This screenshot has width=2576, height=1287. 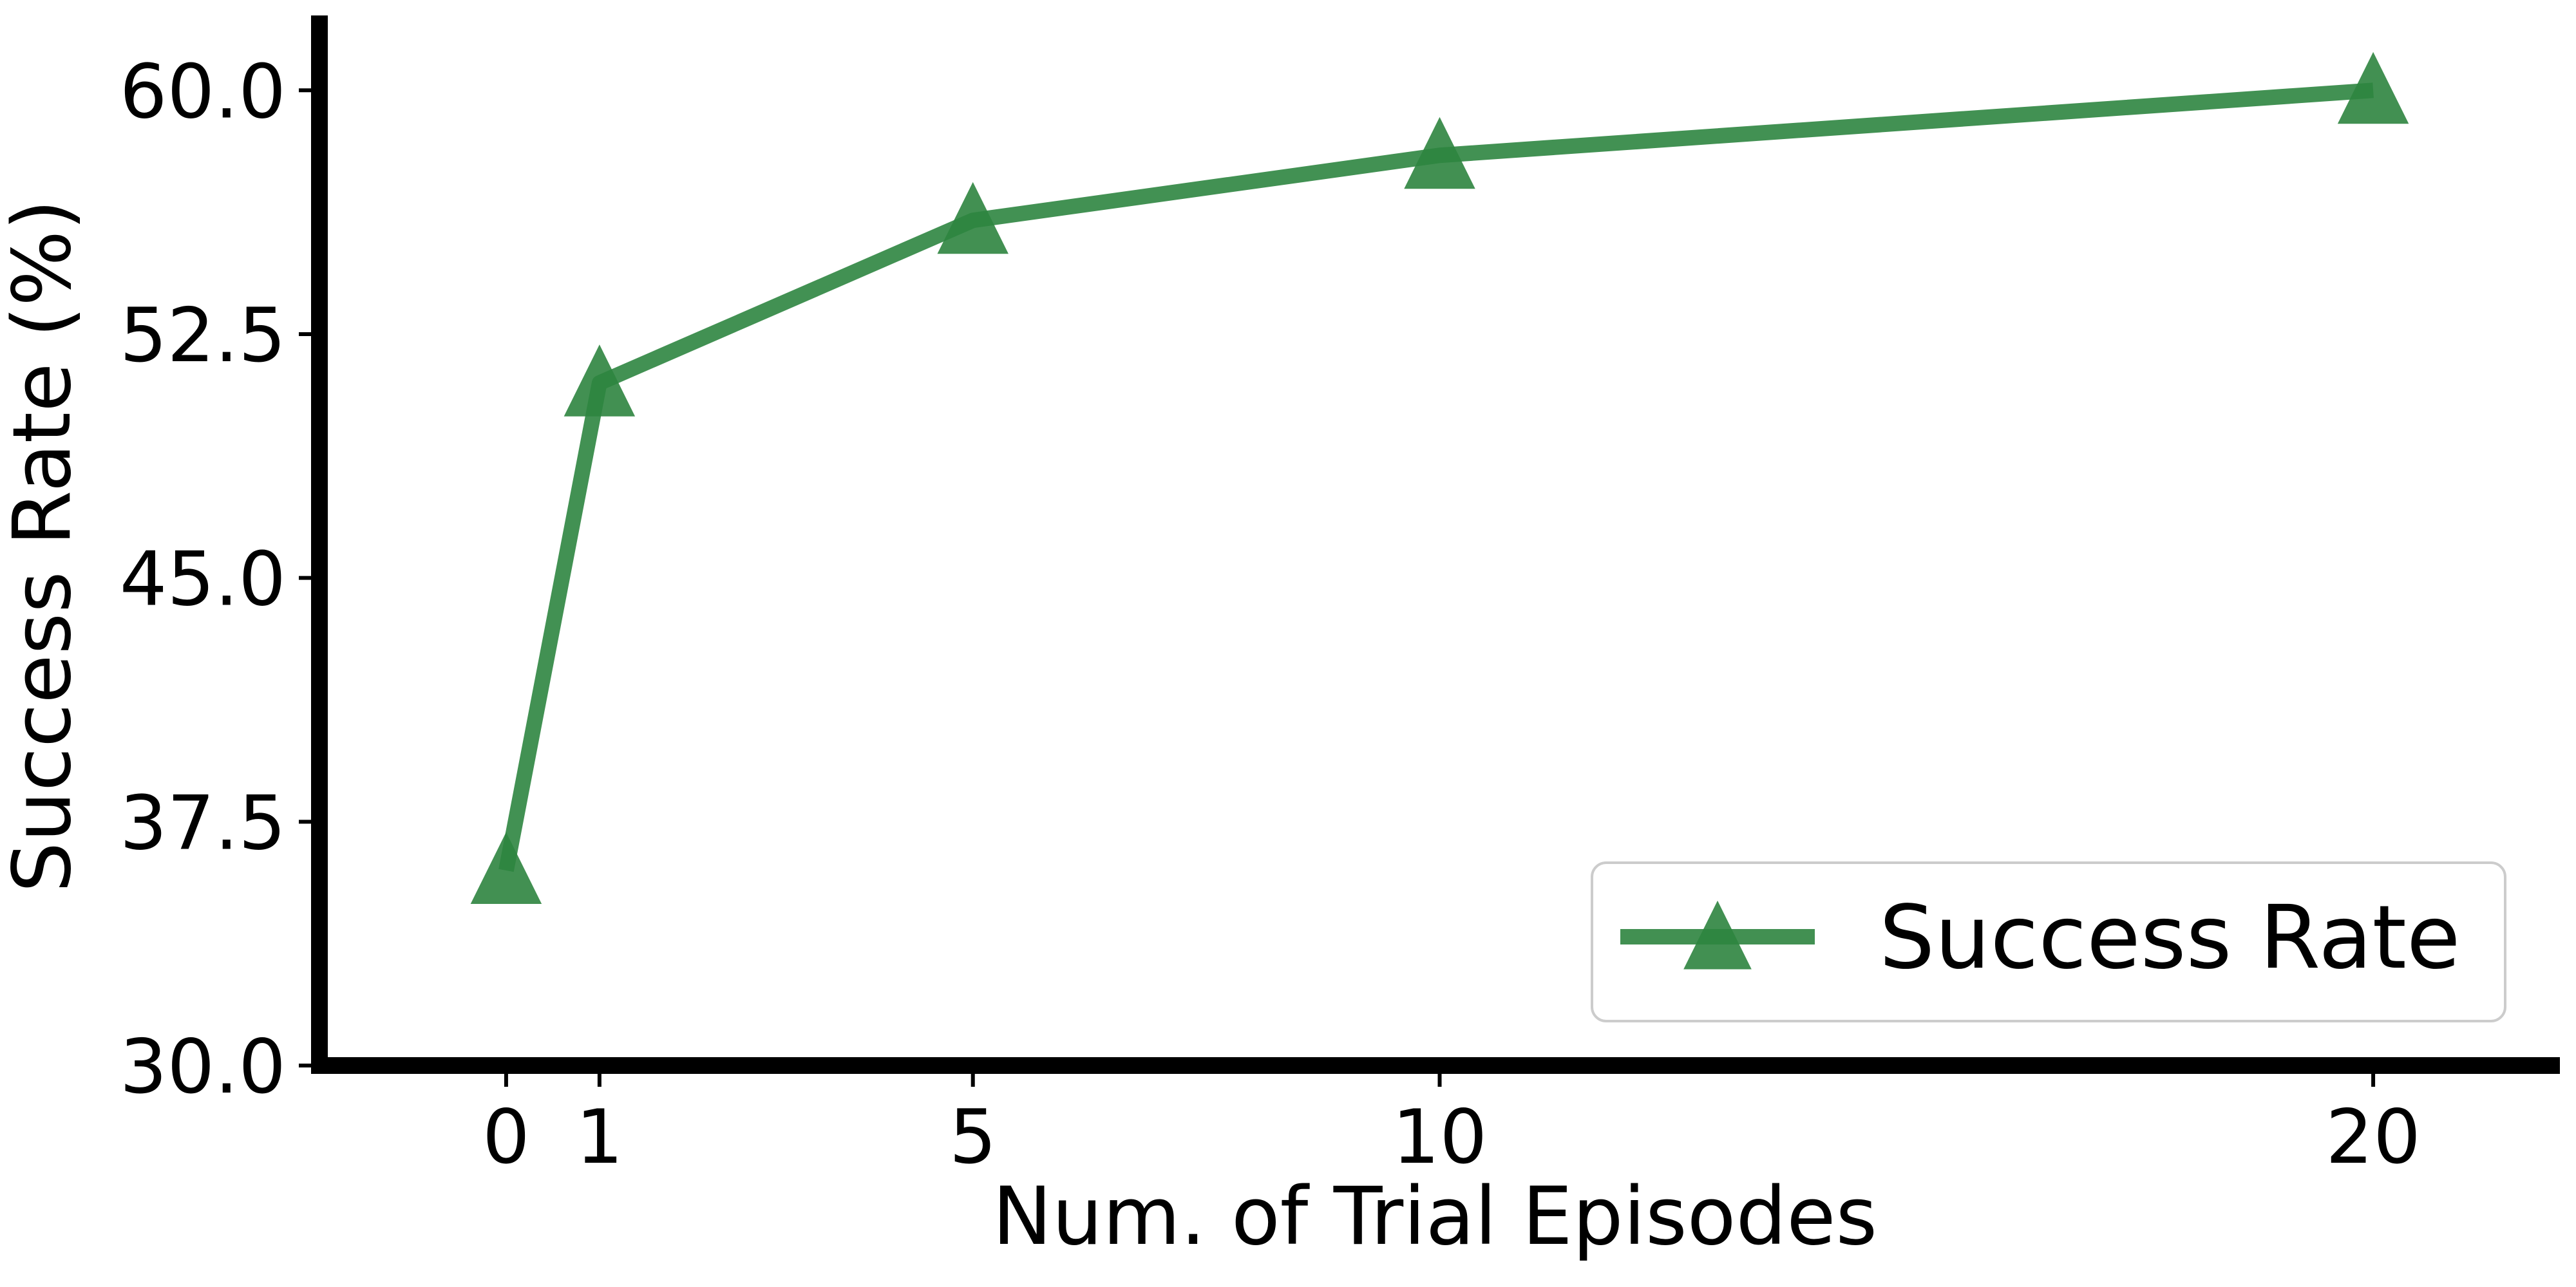 What do you see at coordinates (506, 1137) in the screenshot?
I see `x-tick-label: 0` at bounding box center [506, 1137].